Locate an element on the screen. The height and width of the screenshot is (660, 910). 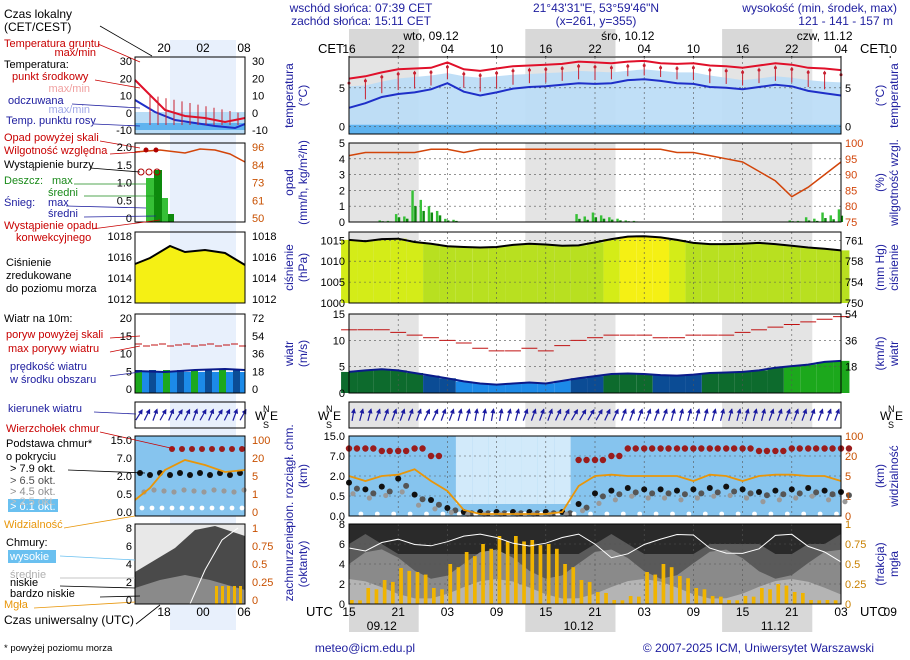
right-tick-label: 754 is located at coordinates (854, 283).